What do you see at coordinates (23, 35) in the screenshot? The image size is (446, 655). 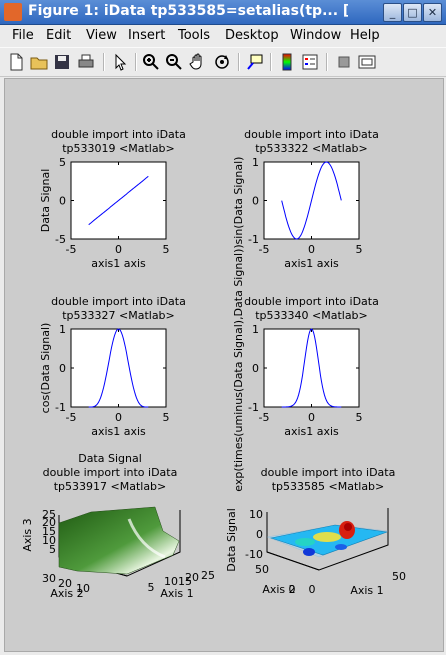 I see `menu-file: File` at bounding box center [23, 35].